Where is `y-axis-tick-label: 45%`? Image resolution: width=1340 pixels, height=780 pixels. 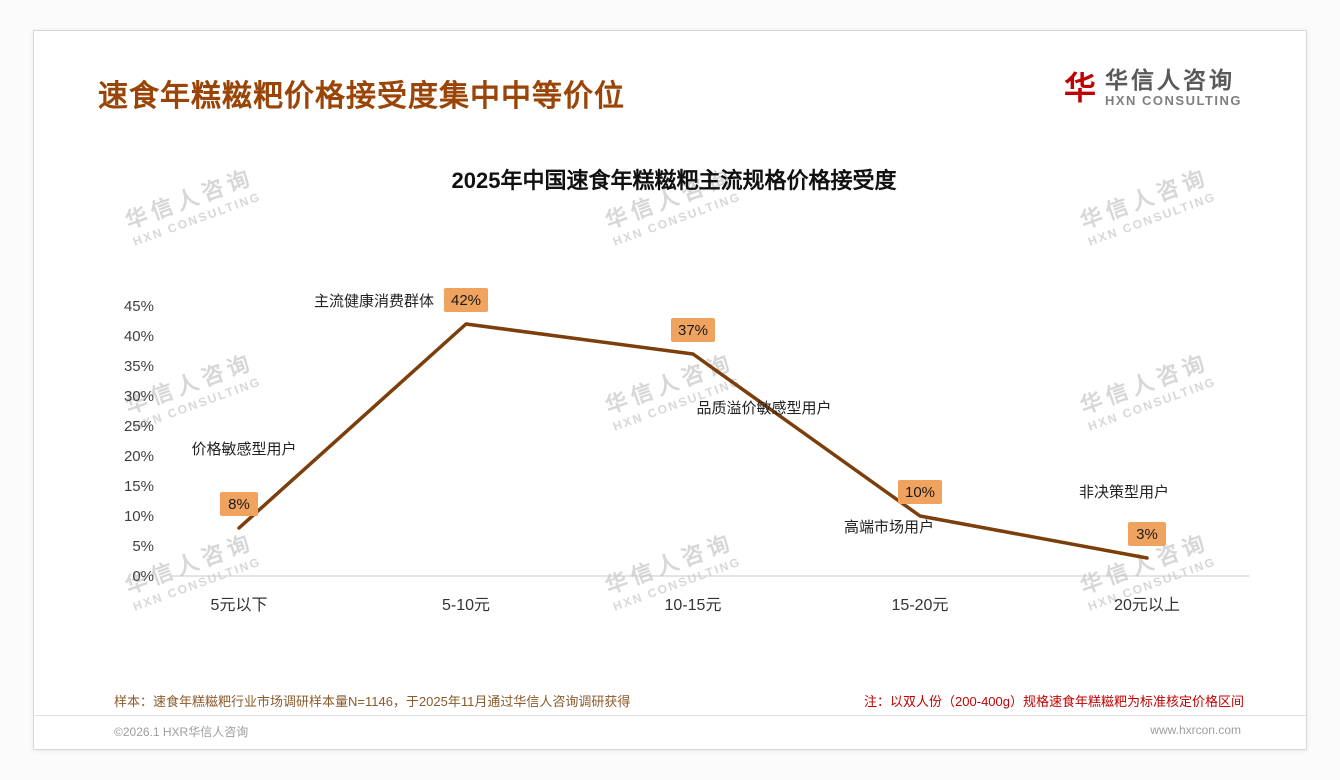 y-axis-tick-label: 45% is located at coordinates (139, 306).